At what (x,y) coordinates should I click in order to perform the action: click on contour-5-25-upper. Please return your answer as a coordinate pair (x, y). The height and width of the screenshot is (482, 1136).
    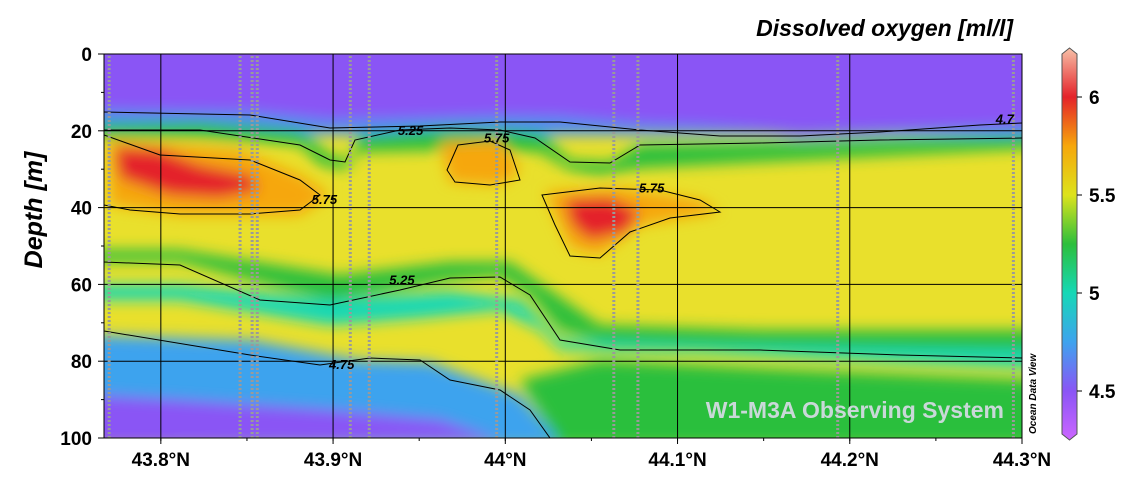
    Looking at the image, I should click on (563, 145).